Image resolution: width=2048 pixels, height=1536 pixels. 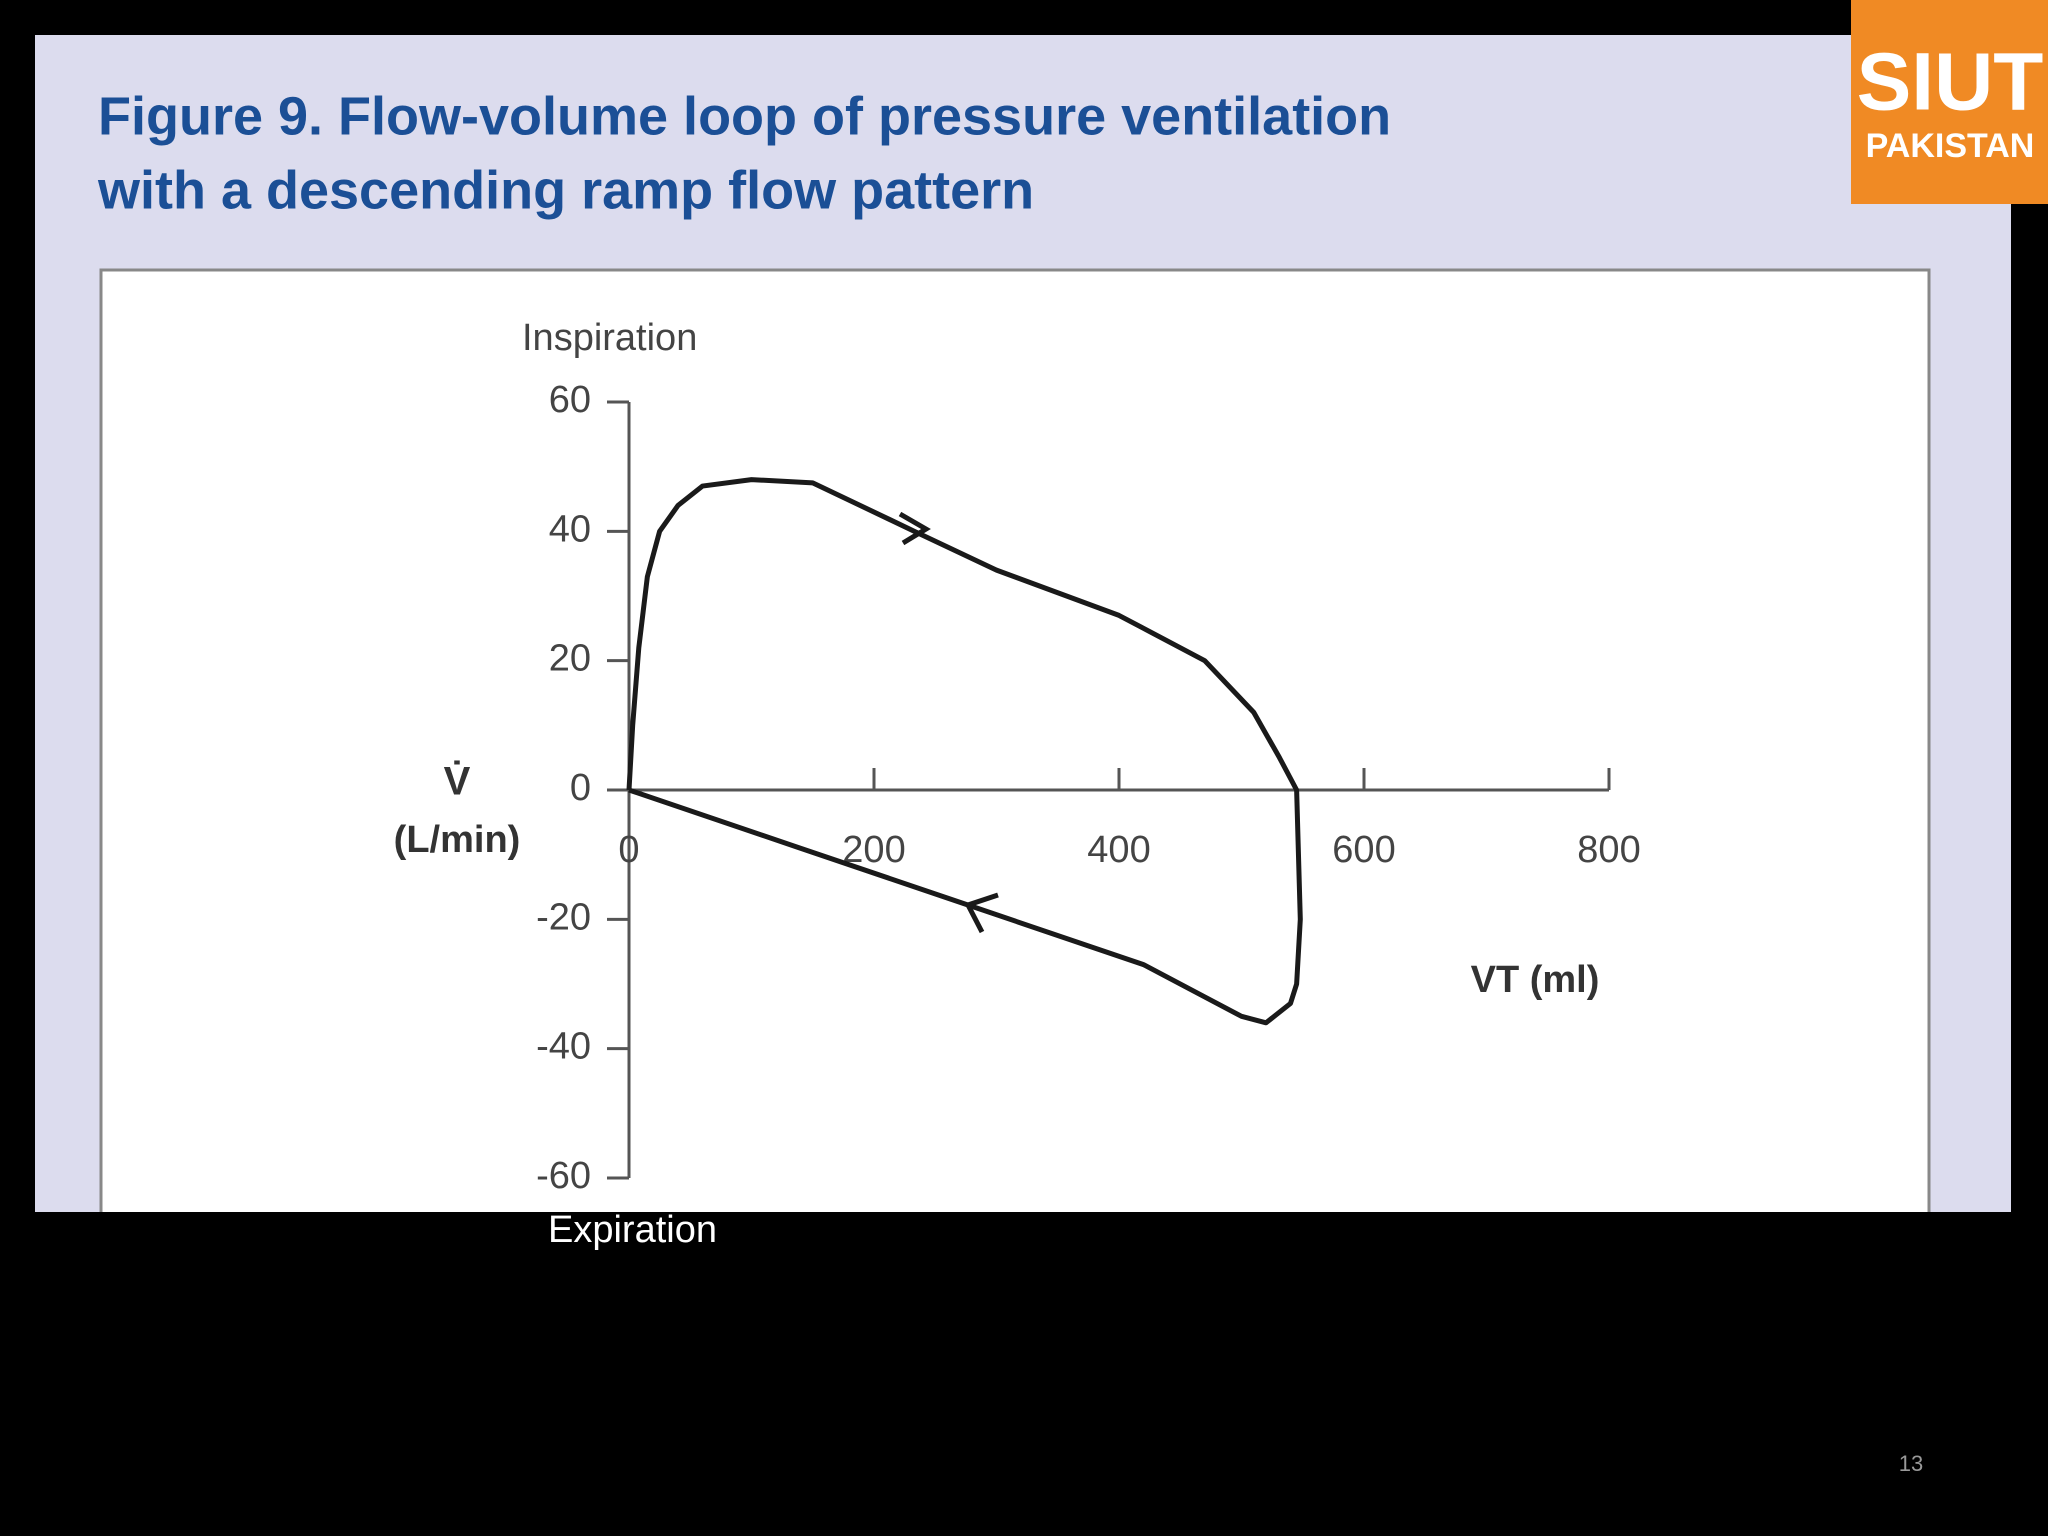 I want to click on y-tick-label: -40, so click(x=563, y=1047).